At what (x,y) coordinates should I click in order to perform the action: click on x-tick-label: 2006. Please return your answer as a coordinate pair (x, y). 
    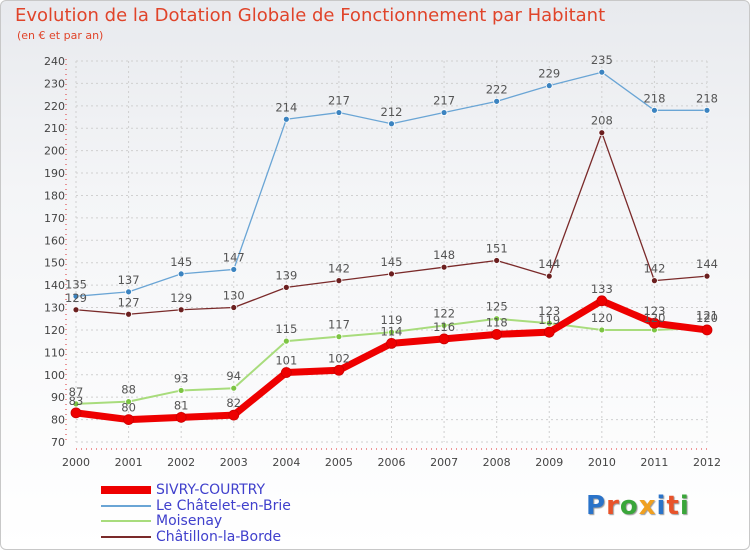
    Looking at the image, I should click on (392, 462).